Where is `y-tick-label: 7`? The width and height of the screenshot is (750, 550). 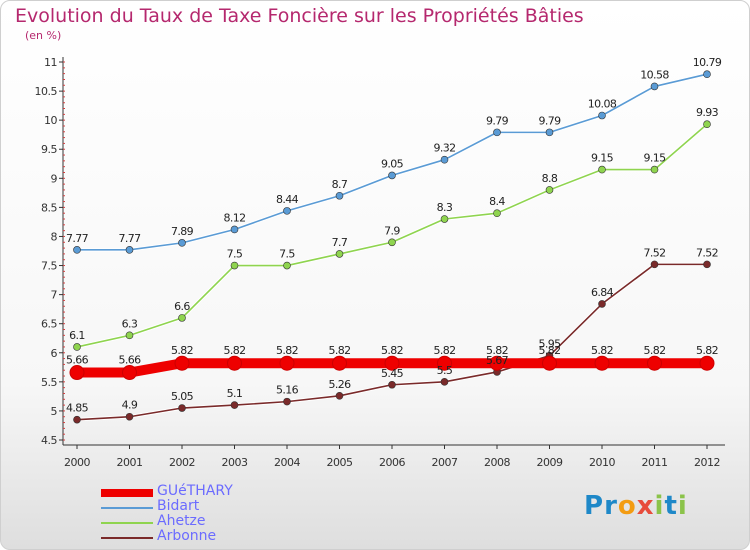 y-tick-label: 7 is located at coordinates (54, 295).